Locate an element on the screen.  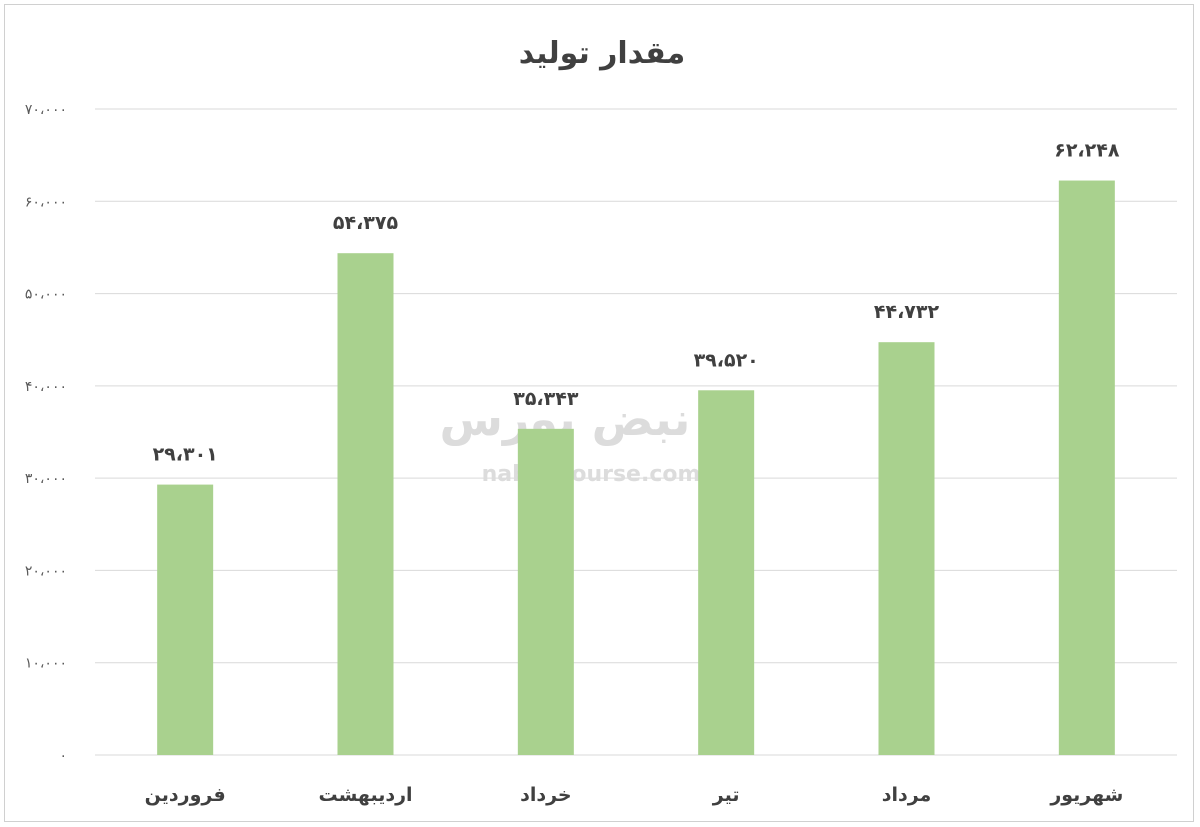
y-tick-label: ۴۰،۰۰۰ is located at coordinates (46, 387).